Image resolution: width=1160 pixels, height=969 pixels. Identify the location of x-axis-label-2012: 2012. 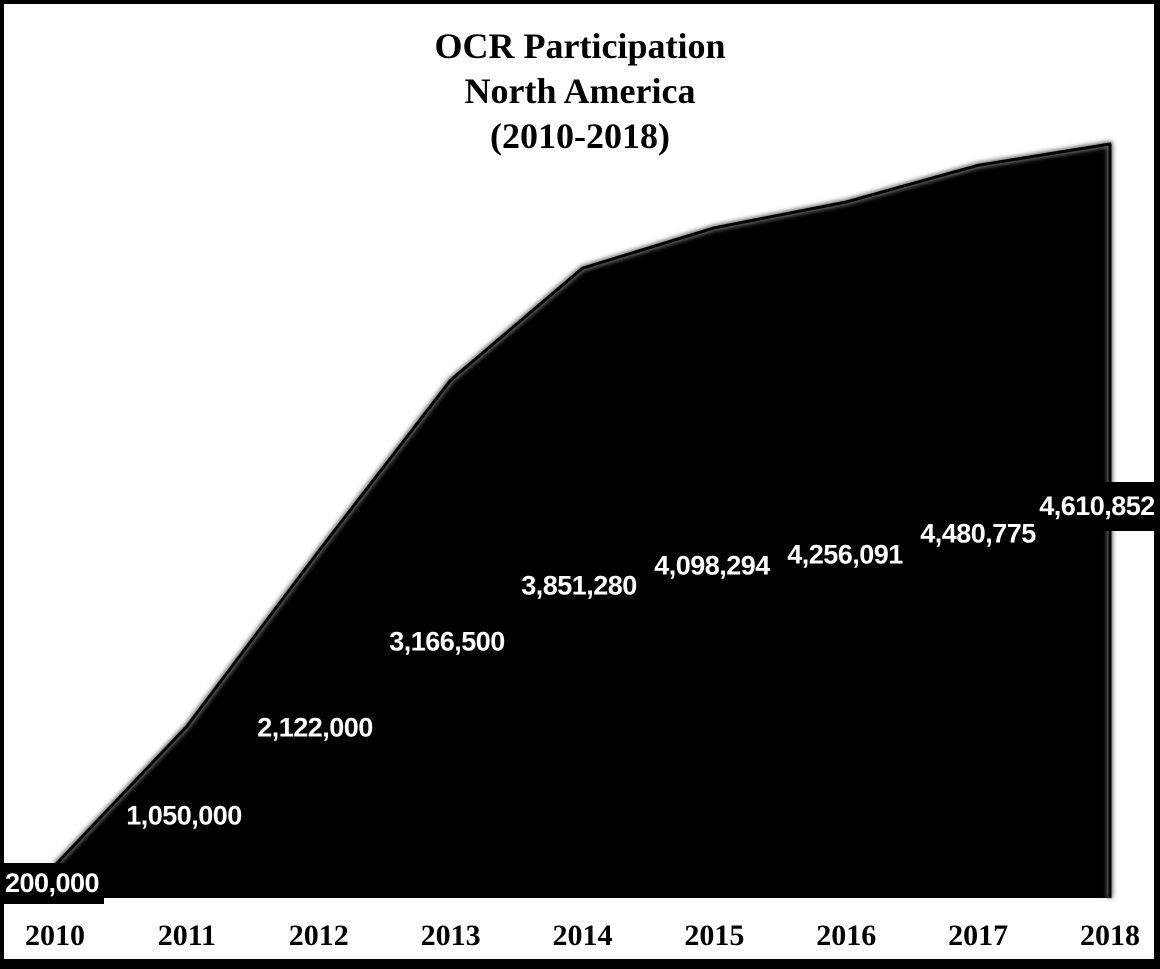
(318, 935).